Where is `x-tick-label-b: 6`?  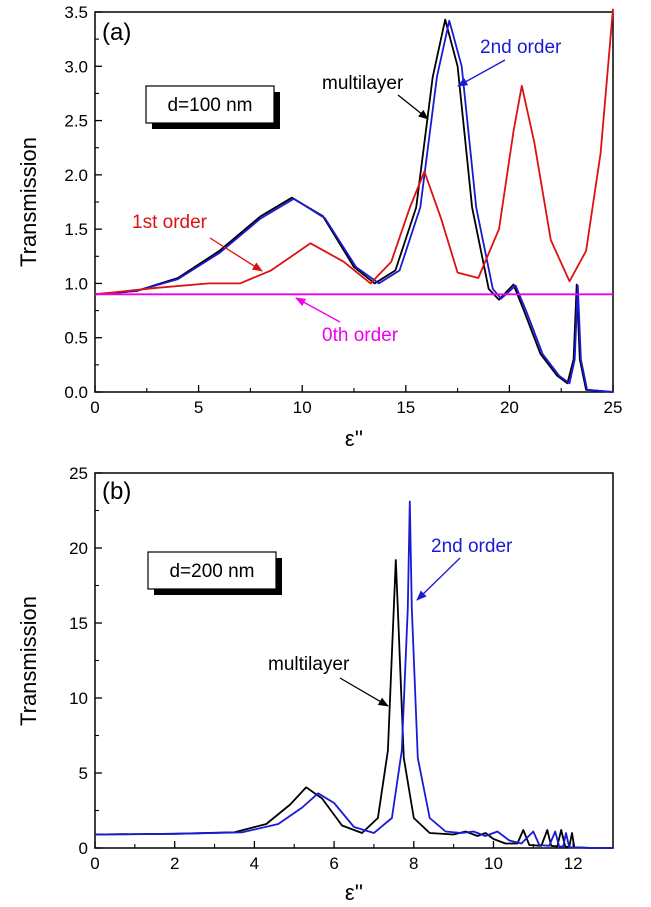 x-tick-label-b: 6 is located at coordinates (333, 863).